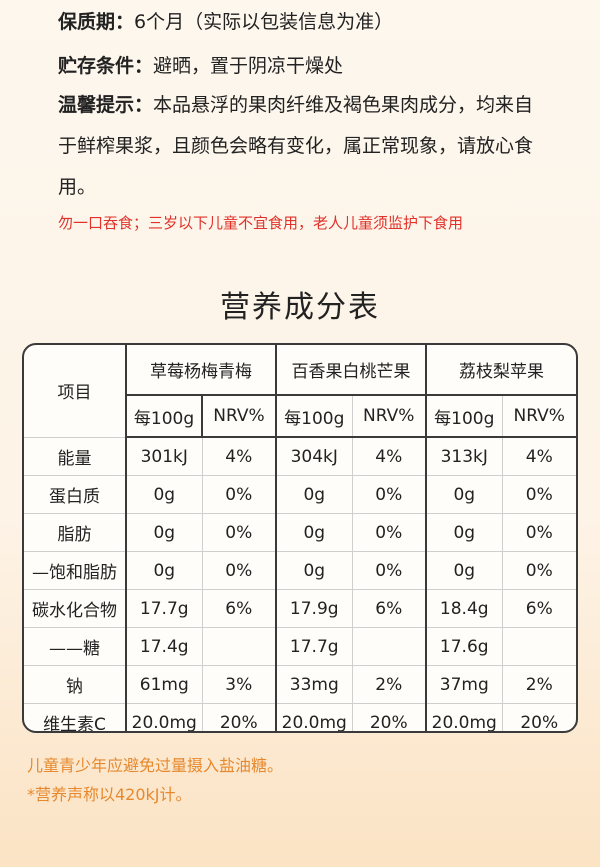  I want to click on cell: 3%, so click(239, 684).